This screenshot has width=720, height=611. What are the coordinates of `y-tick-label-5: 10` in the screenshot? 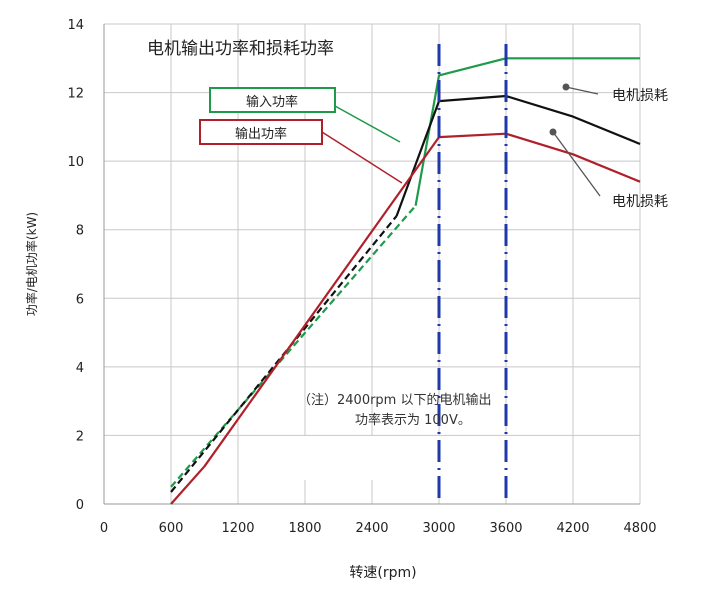 It's located at (75, 162).